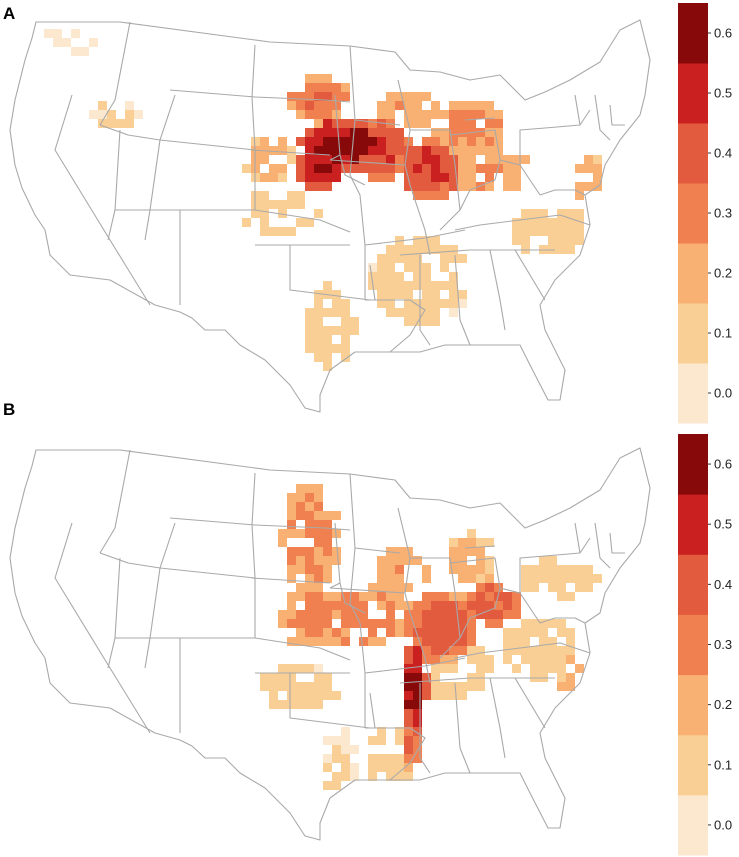 The image size is (739, 857). Describe the element at coordinates (723, 33) in the screenshot. I see `legend-tick-label: 0.6` at that location.